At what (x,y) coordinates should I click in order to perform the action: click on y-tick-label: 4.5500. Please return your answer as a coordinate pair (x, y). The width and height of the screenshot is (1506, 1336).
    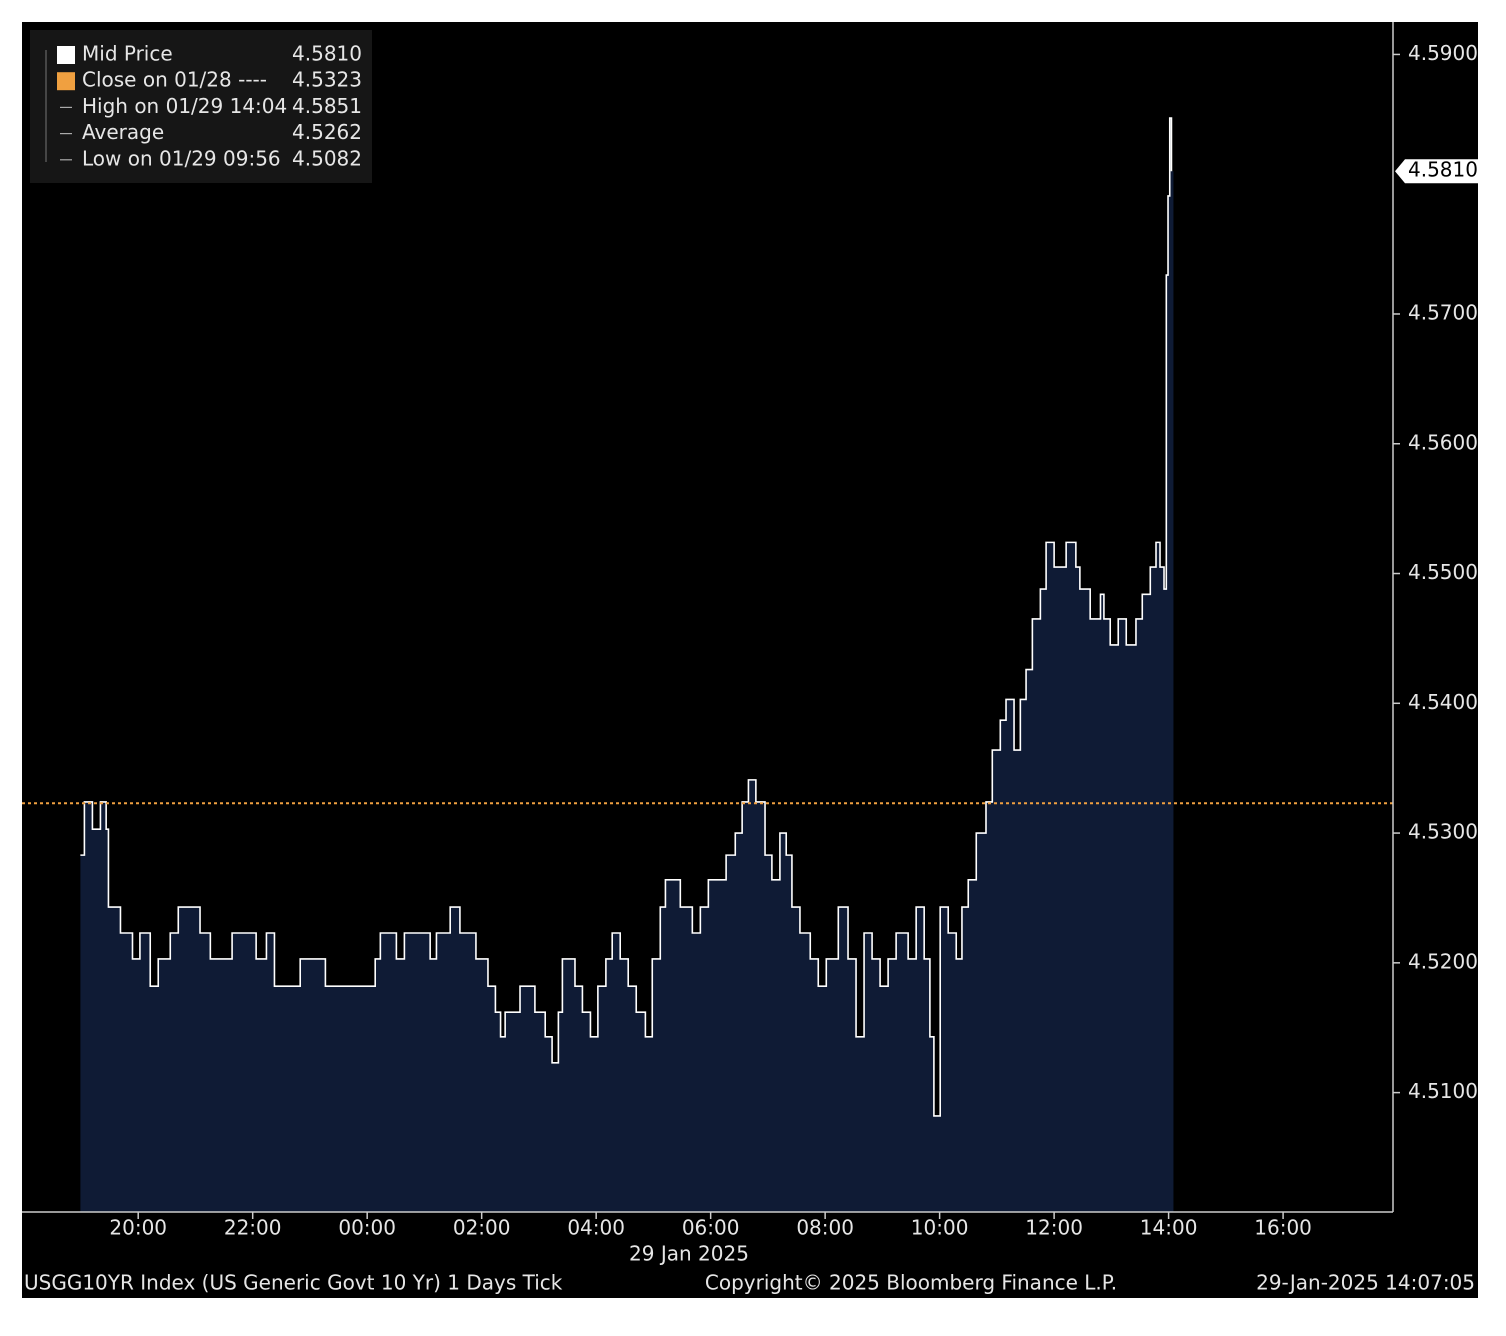
    Looking at the image, I should click on (1443, 572).